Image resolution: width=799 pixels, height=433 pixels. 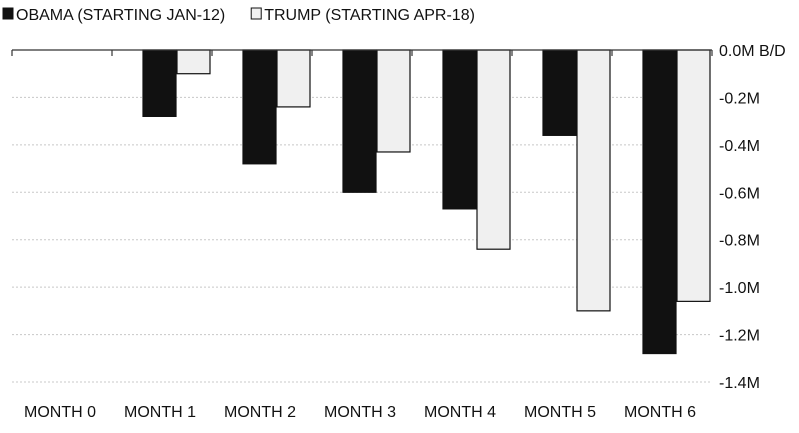 What do you see at coordinates (120, 15) in the screenshot?
I see `legend-label-0: OBAMA (STARTING JAN-12)` at bounding box center [120, 15].